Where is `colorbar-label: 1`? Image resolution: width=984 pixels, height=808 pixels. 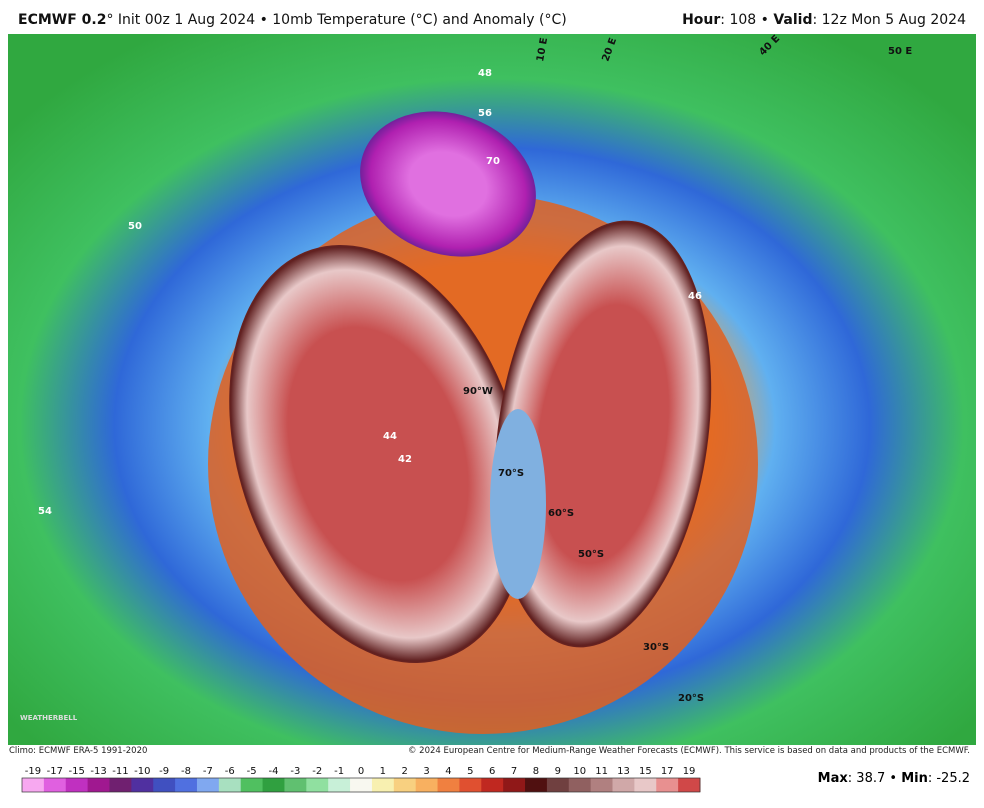 colorbar-label: 1 is located at coordinates (383, 771).